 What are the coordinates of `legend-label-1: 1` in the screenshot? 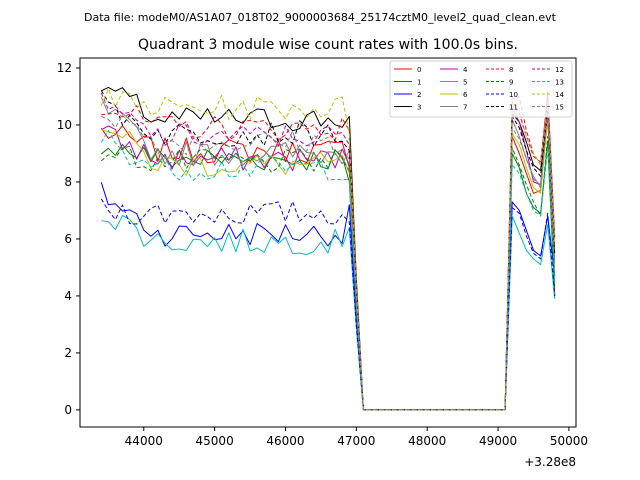 It's located at (419, 83).